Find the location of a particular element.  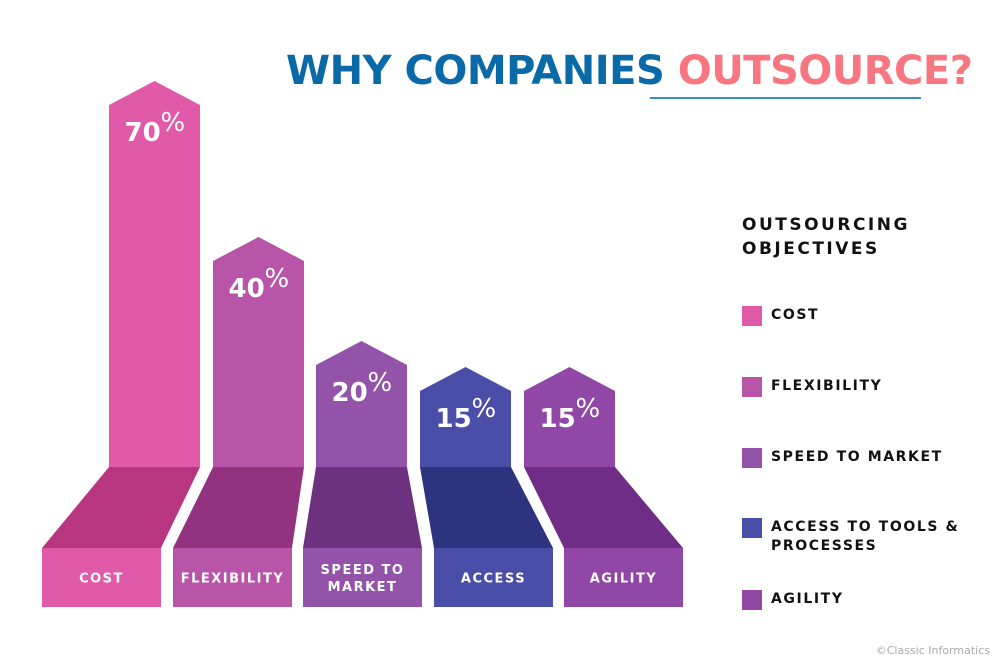

legend-label: COST is located at coordinates (795, 315).